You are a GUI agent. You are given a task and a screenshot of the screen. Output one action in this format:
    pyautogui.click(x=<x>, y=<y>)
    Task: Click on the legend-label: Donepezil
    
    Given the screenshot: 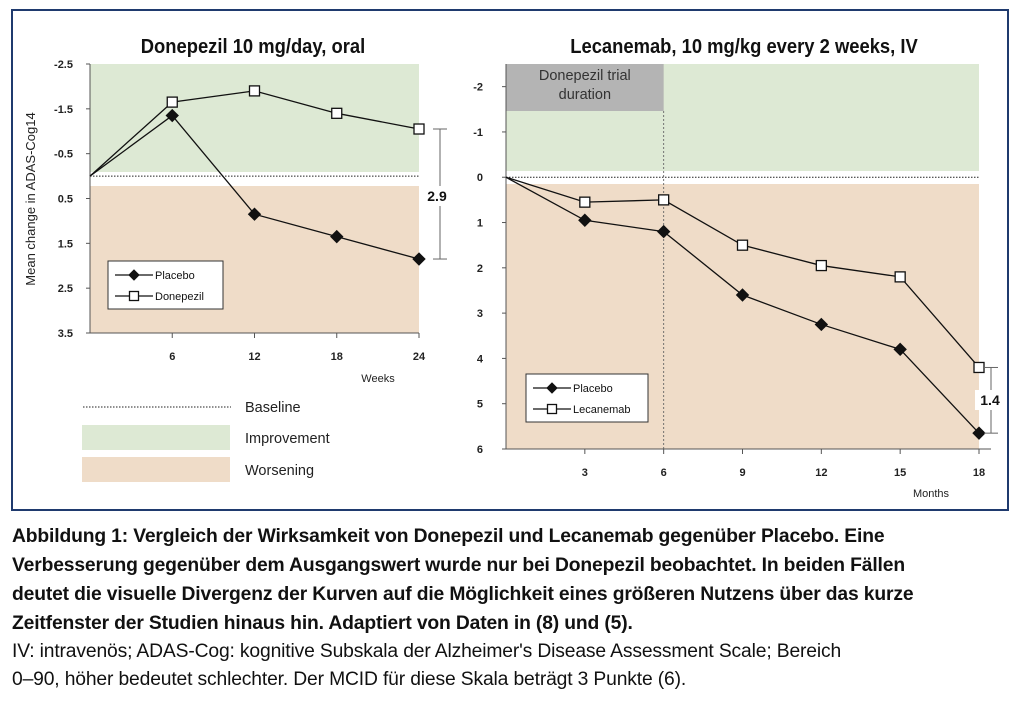 What is the action you would take?
    pyautogui.click(x=179, y=297)
    